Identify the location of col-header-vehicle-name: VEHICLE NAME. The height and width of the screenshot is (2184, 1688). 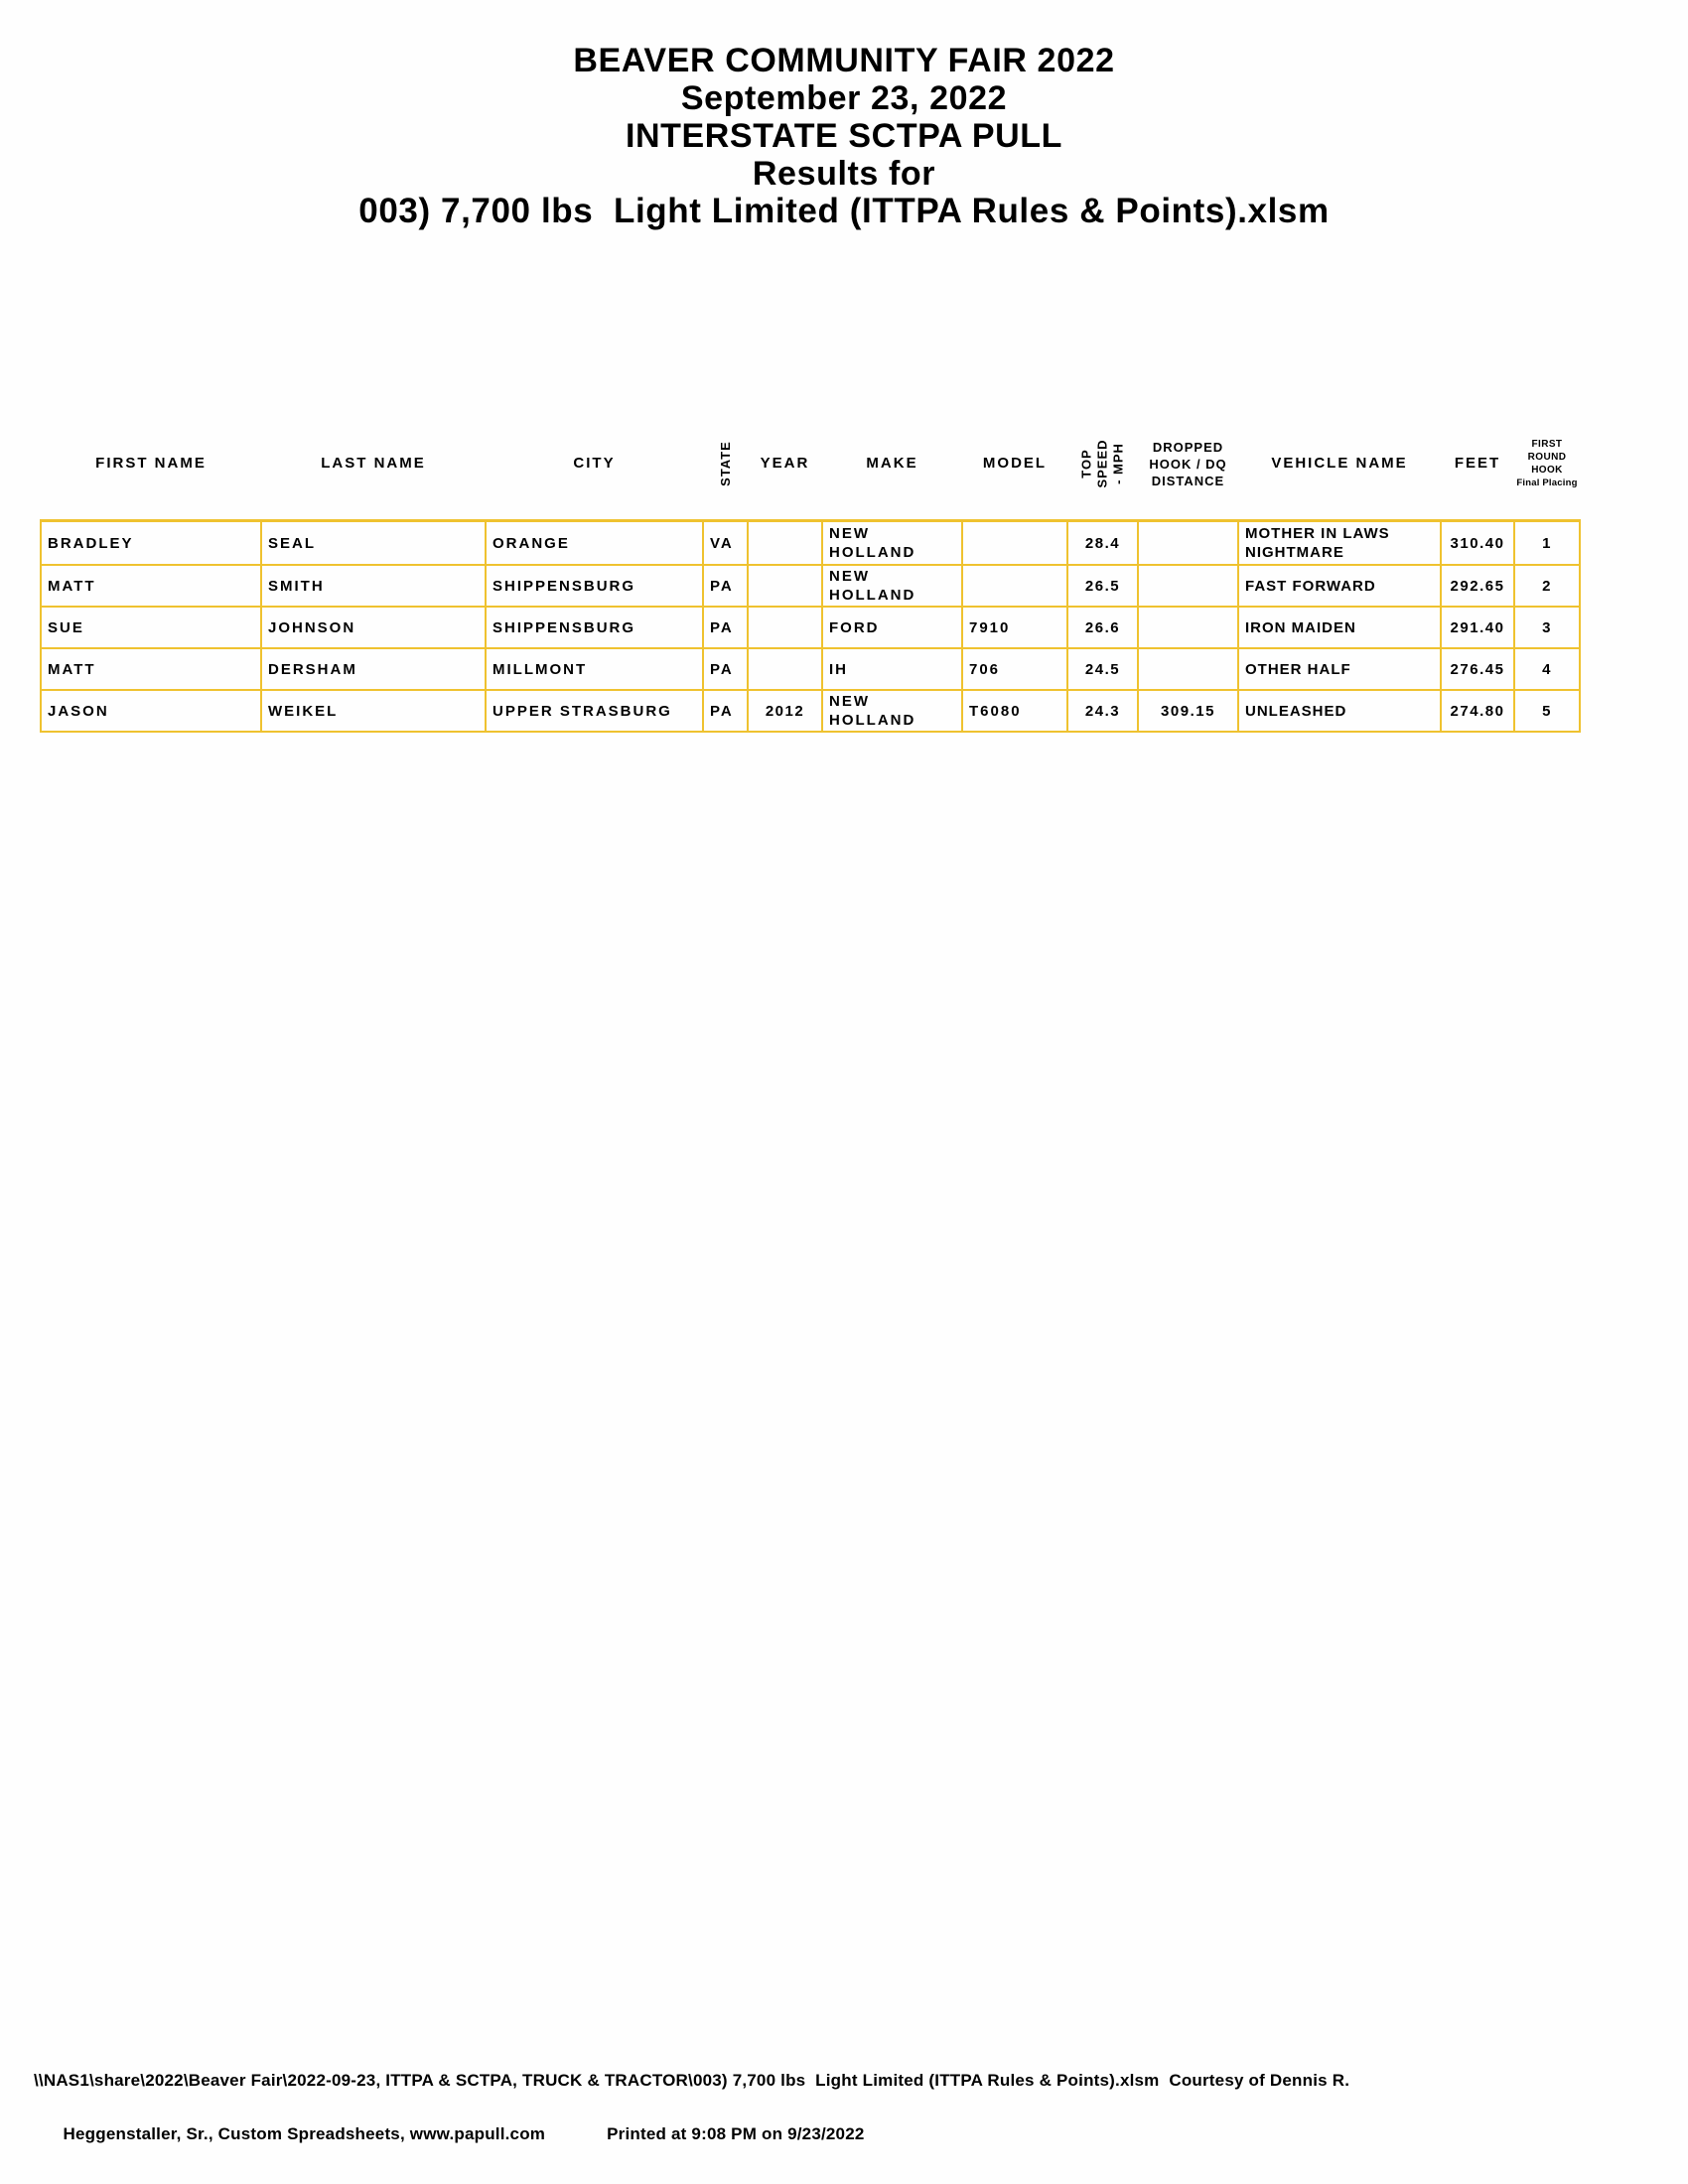
(1339, 463).